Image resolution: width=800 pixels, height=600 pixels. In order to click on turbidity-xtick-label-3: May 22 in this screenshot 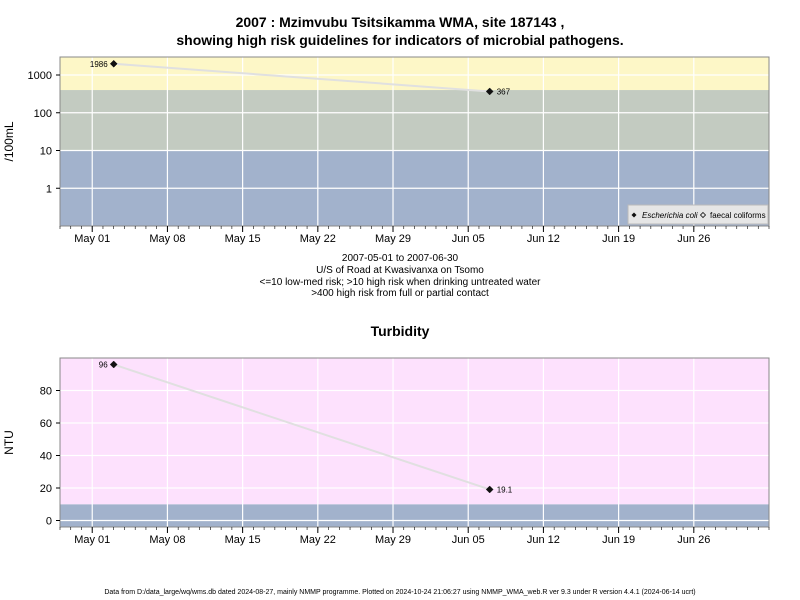, I will do `click(318, 540)`.